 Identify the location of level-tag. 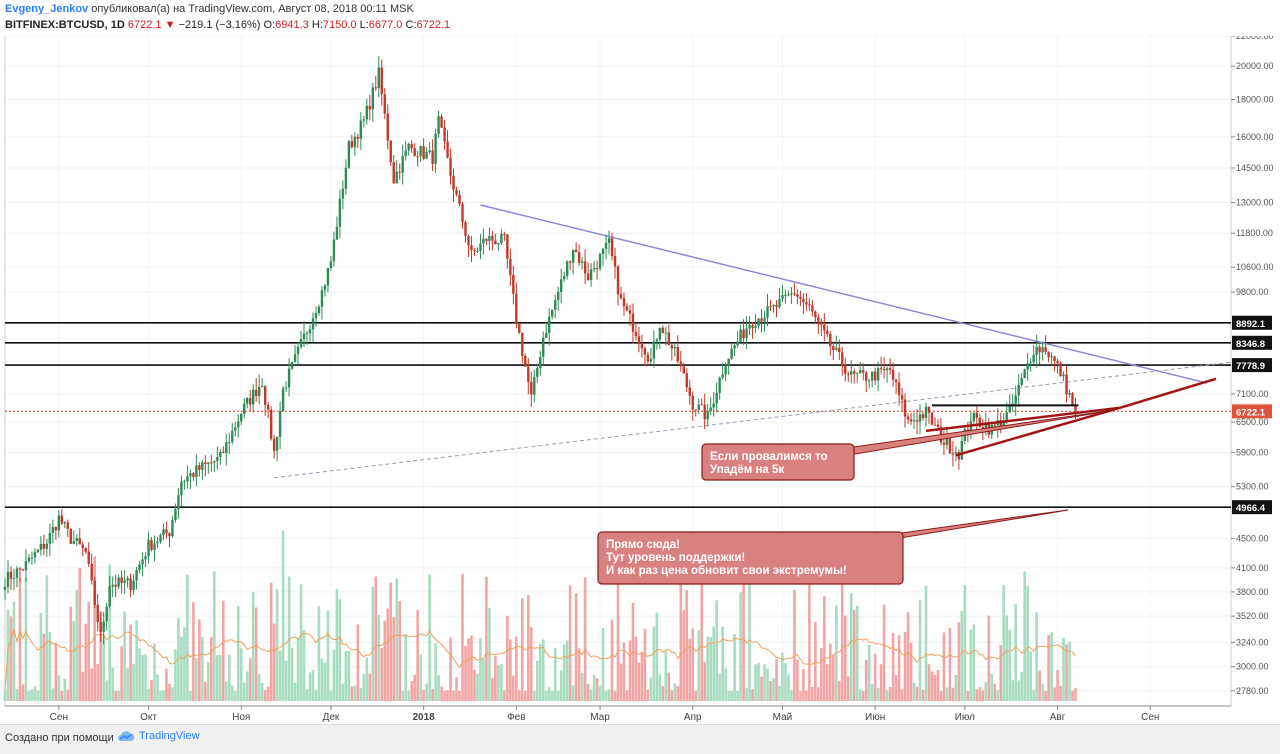
(1252, 322).